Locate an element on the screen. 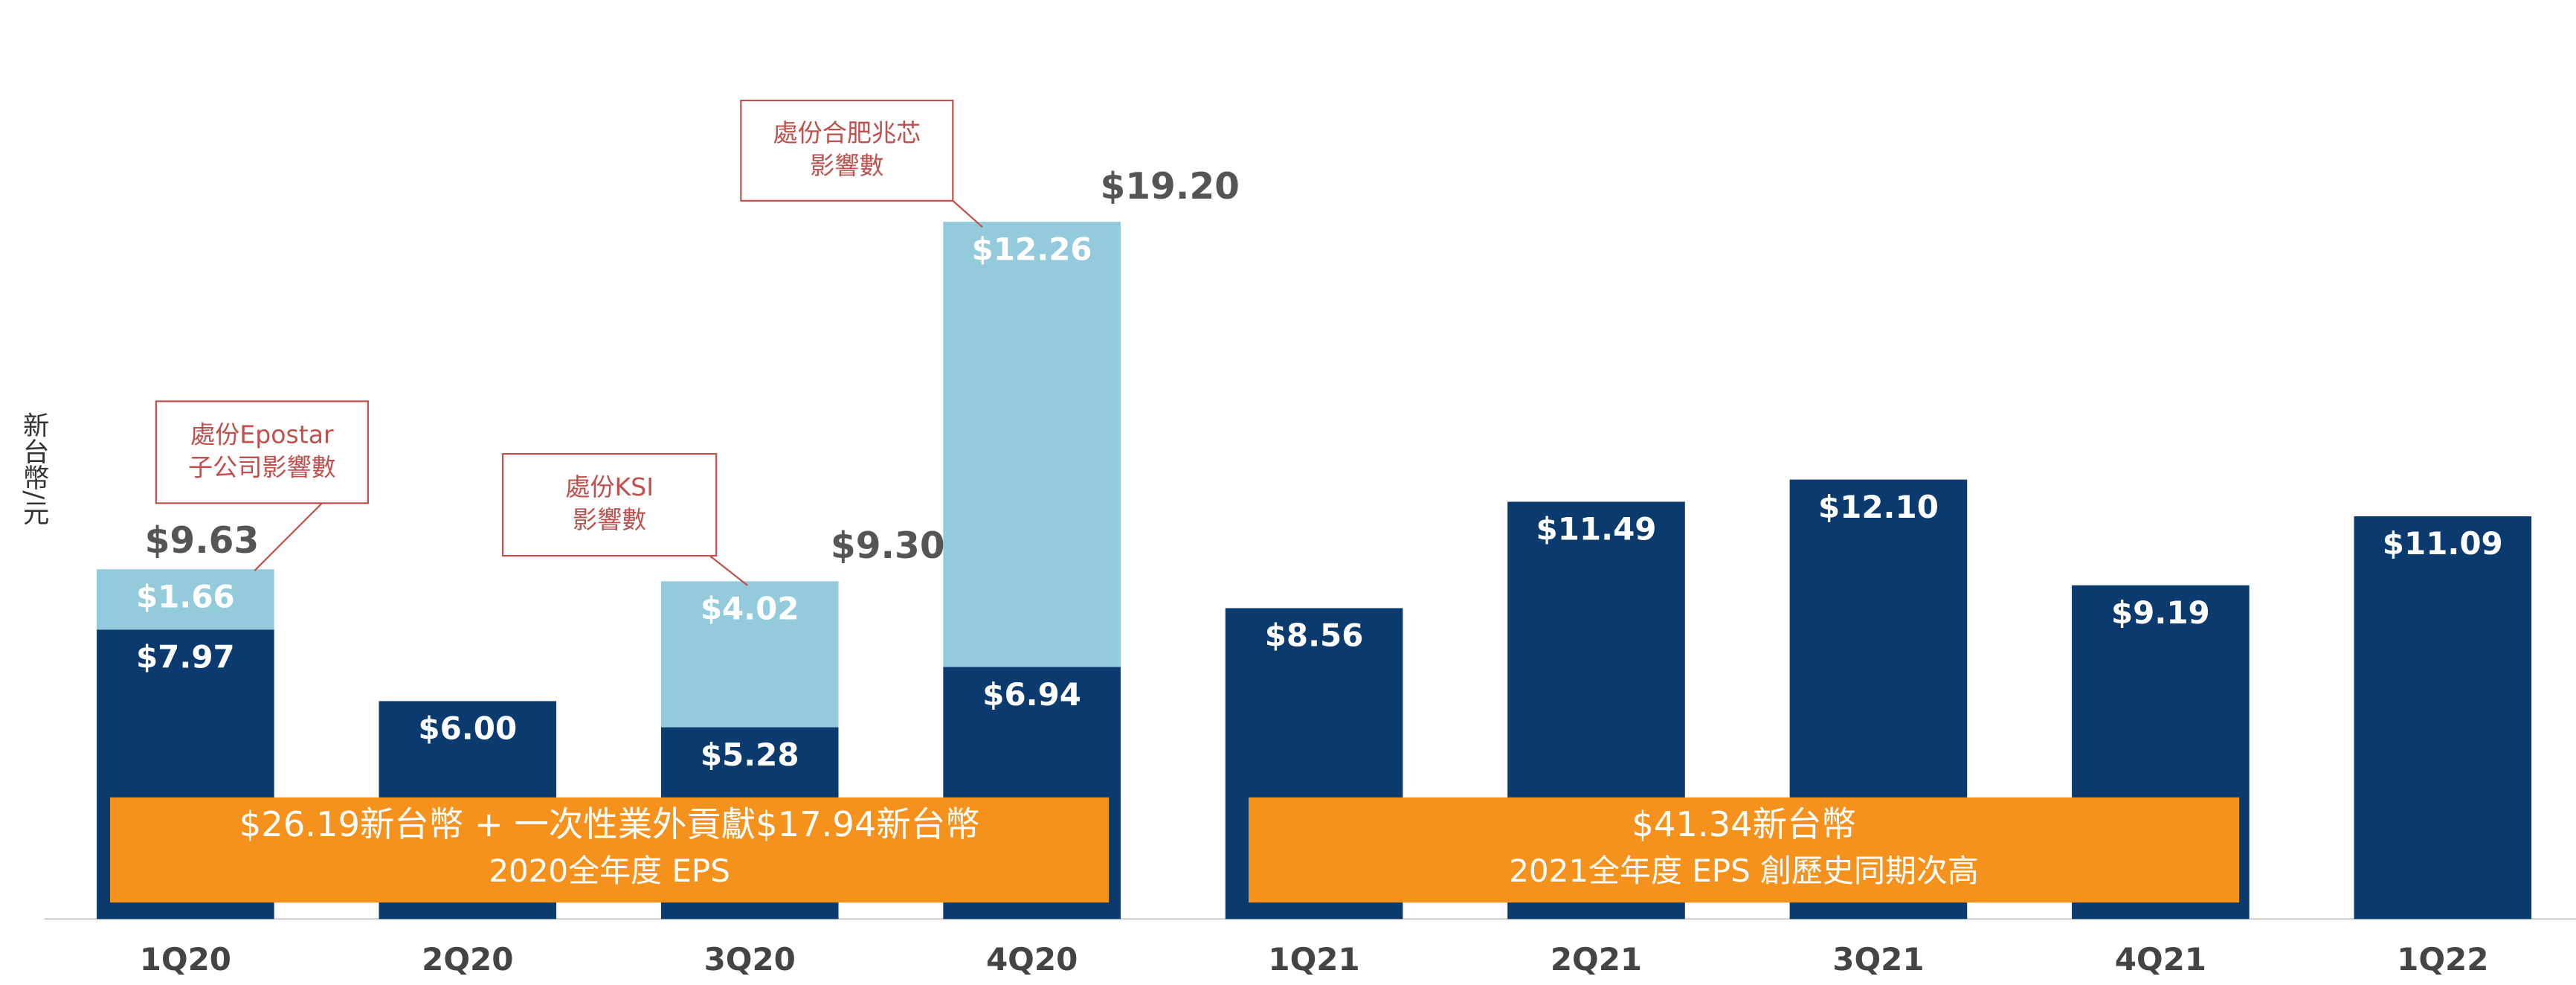 The width and height of the screenshot is (2576, 985). y-axis-label: 新台幣/元 is located at coordinates (34, 468).